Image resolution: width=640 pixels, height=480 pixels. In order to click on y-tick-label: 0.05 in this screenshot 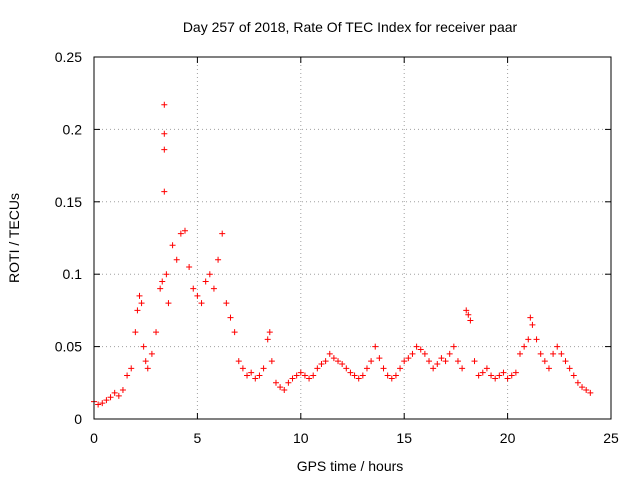, I will do `click(68, 347)`.